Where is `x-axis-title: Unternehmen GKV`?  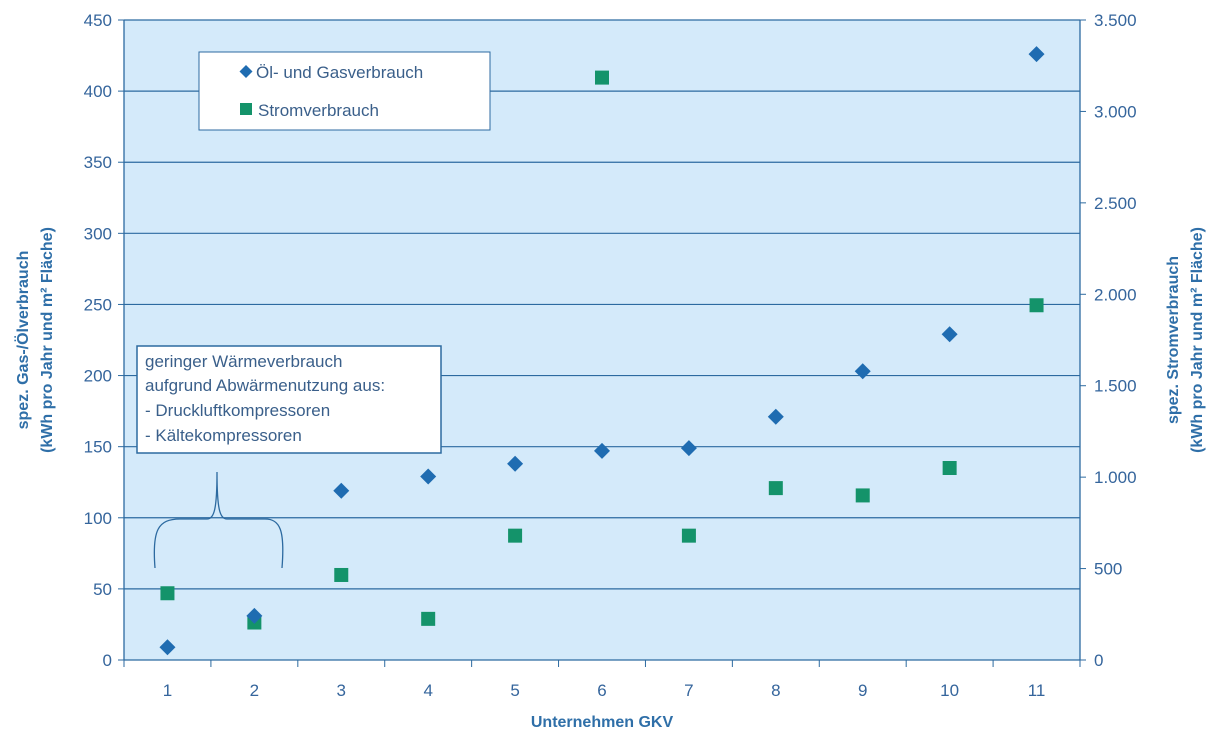 x-axis-title: Unternehmen GKV is located at coordinates (602, 722).